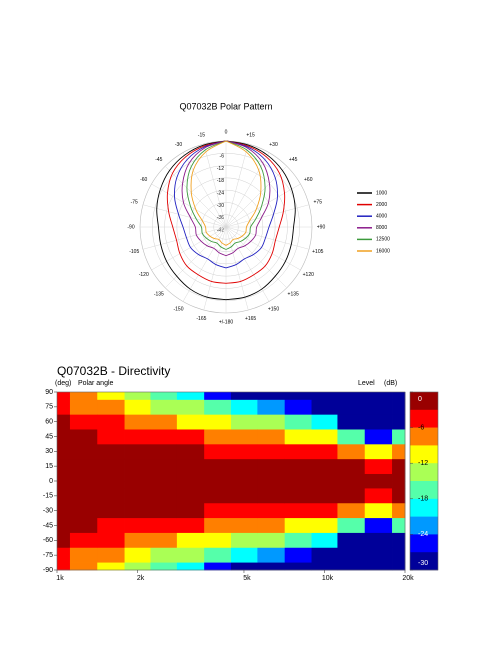 This screenshot has width=496, height=664. What do you see at coordinates (381, 193) in the screenshot?
I see `legend-label: 1000` at bounding box center [381, 193].